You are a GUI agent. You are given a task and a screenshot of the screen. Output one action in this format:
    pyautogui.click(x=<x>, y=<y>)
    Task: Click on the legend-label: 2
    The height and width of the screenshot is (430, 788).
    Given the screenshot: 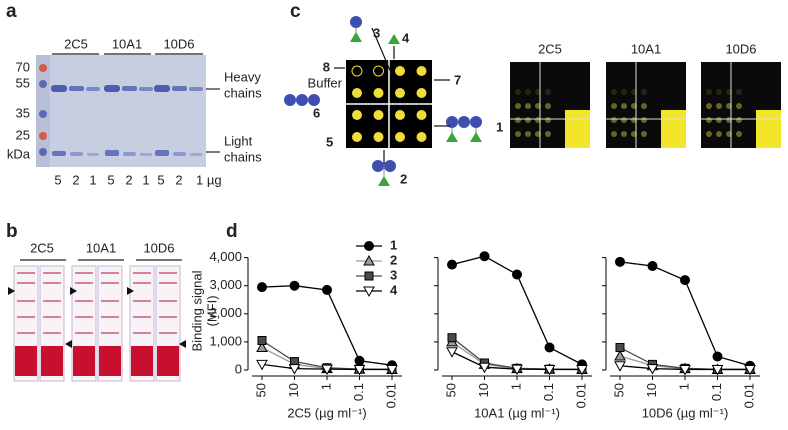 What is the action you would take?
    pyautogui.click(x=393, y=259)
    